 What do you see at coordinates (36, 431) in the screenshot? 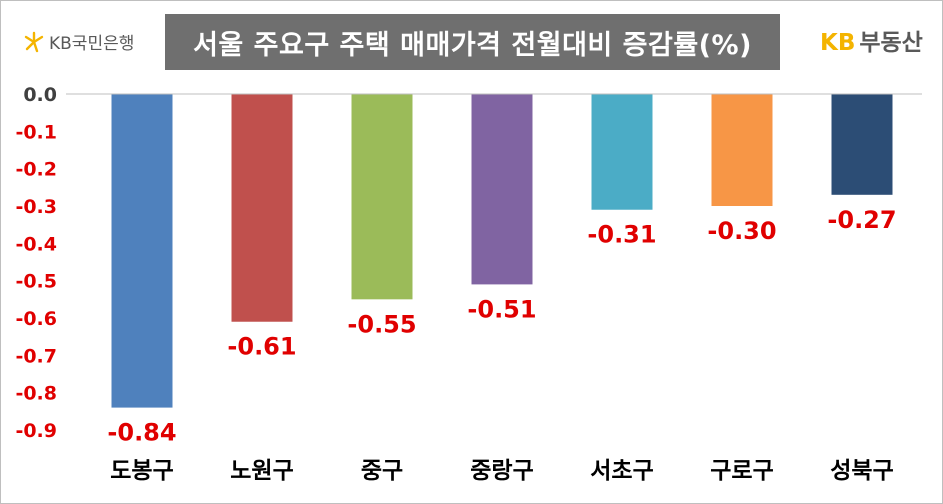
I see `y-tick-label: -0.9` at bounding box center [36, 431].